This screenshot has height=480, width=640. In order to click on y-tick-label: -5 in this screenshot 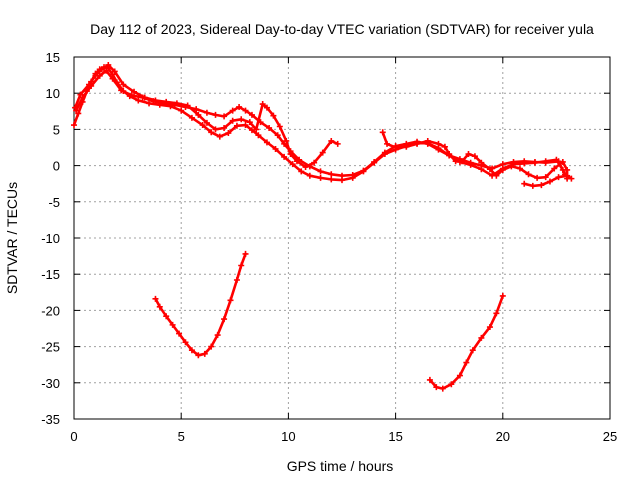, I will do `click(54, 202)`.